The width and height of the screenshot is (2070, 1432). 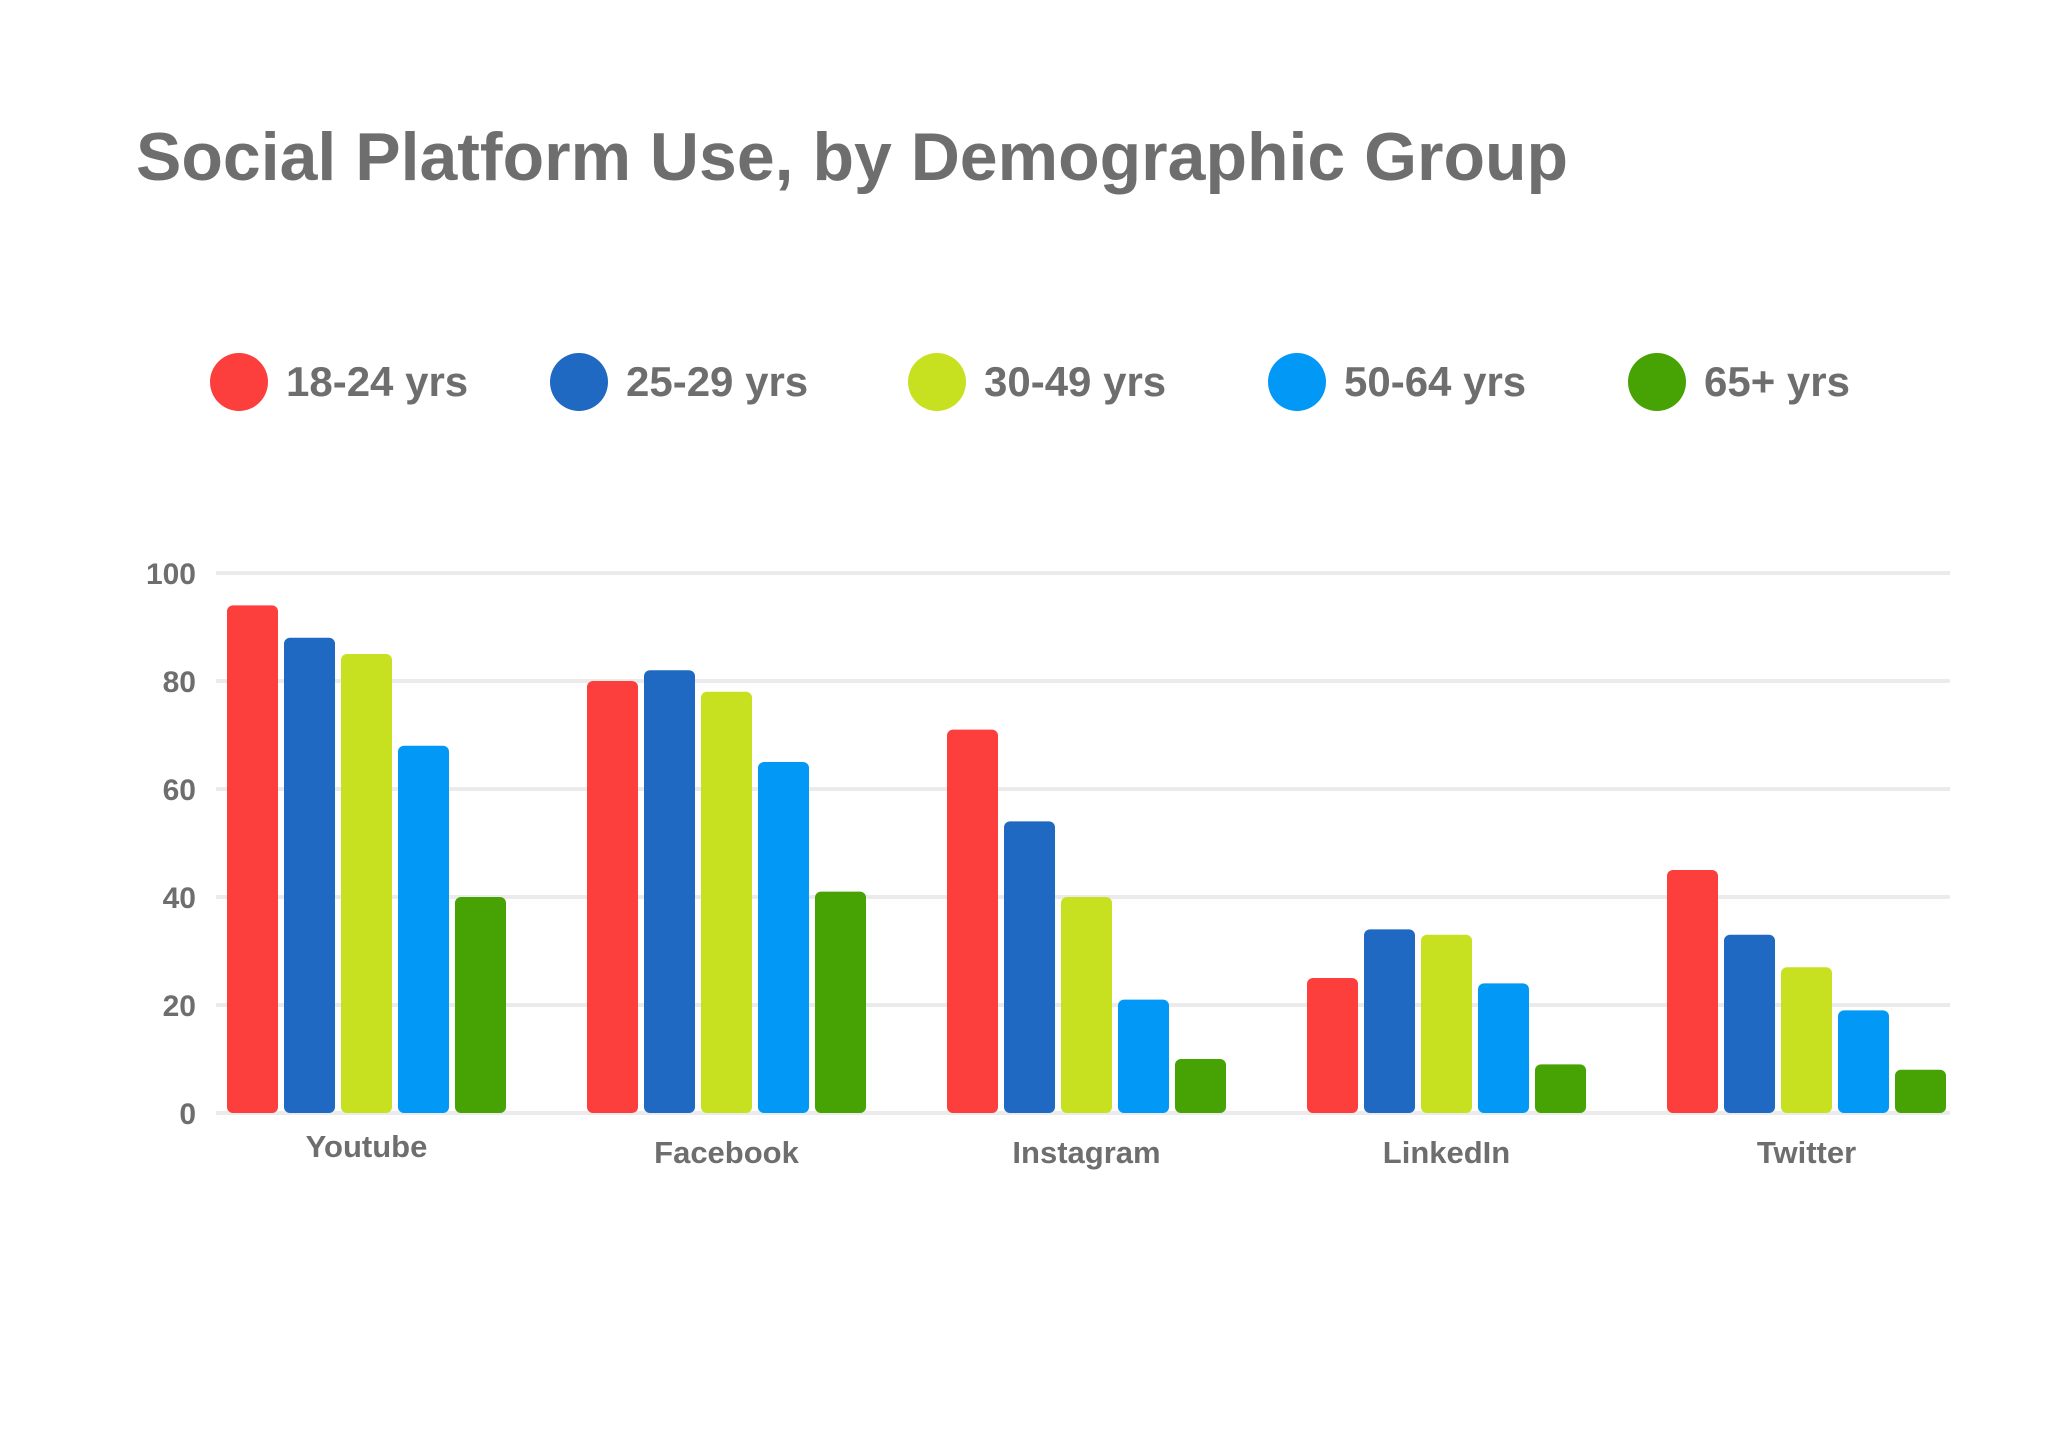 What do you see at coordinates (179, 898) in the screenshot?
I see `y-tick-label: 40` at bounding box center [179, 898].